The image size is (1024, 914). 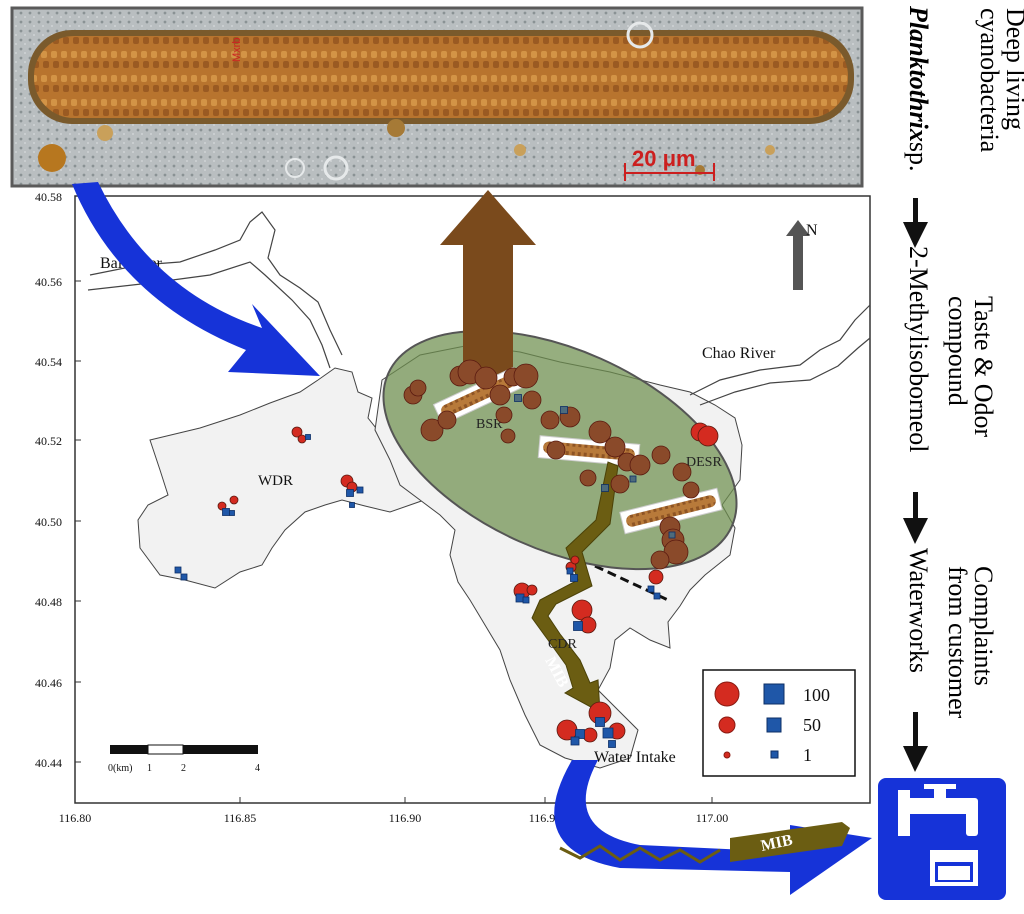 What do you see at coordinates (48, 197) in the screenshot?
I see `y-tick-label: 40.58` at bounding box center [48, 197].